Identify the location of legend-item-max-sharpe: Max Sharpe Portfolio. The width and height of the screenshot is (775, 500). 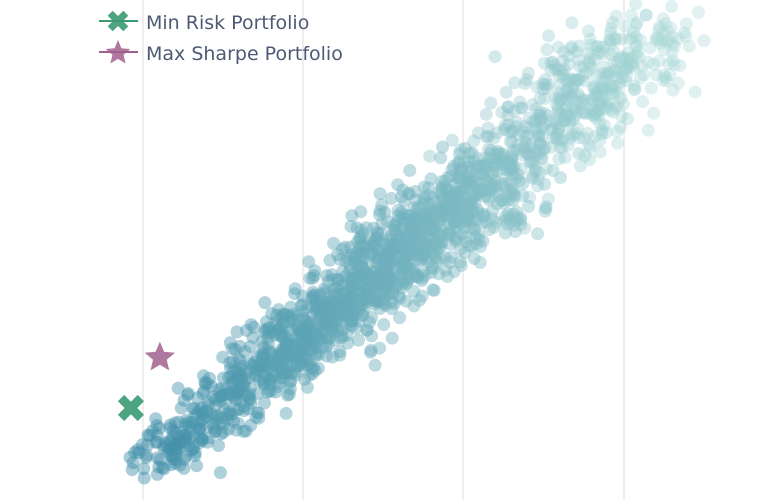
(221, 52).